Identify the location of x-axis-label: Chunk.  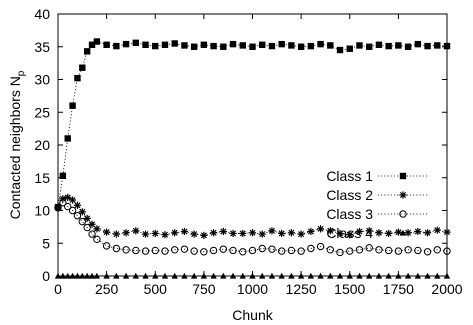
(252, 315).